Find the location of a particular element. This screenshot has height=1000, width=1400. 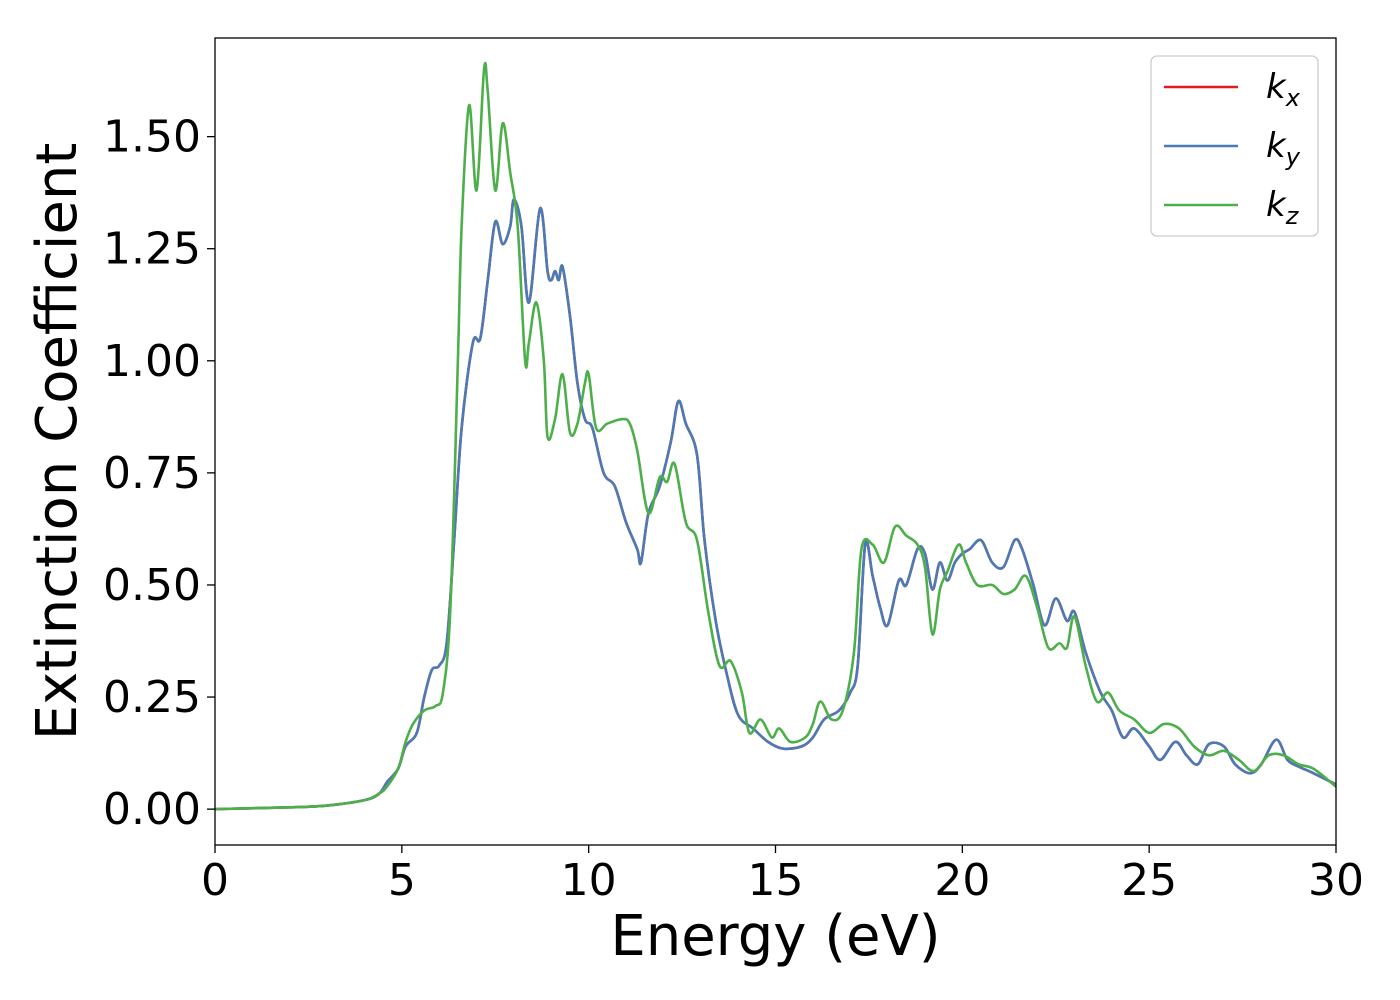

y-tick-label: 0.00 is located at coordinates (152, 809).